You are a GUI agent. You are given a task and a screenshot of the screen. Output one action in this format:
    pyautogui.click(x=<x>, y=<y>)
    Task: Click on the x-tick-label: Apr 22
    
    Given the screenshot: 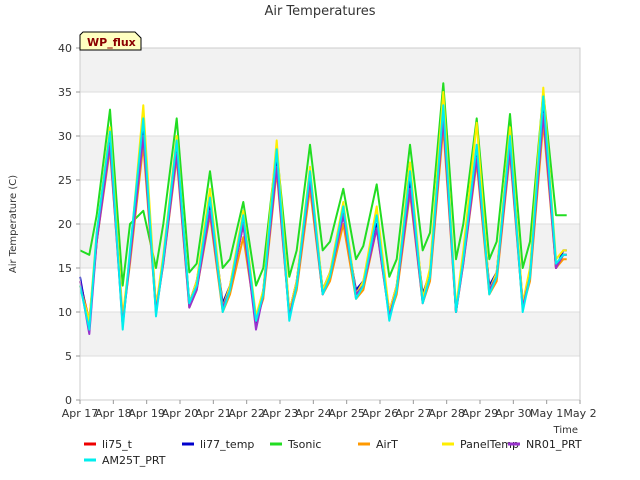 What is the action you would take?
    pyautogui.click(x=246, y=413)
    